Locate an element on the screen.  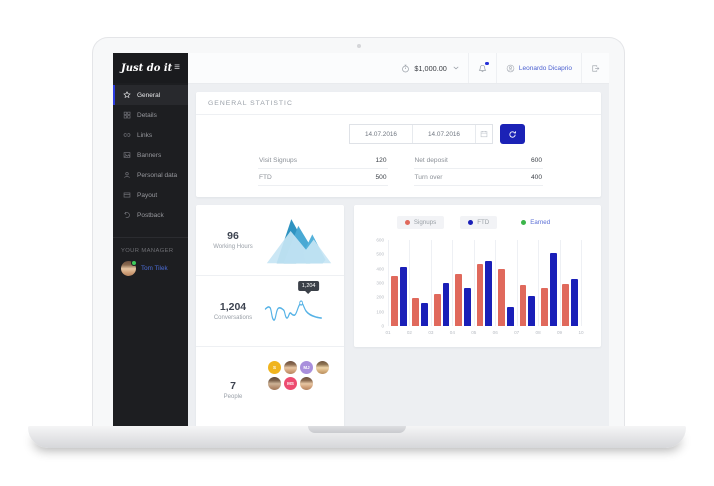
x-tick-label: 09 is located at coordinates (559, 332).